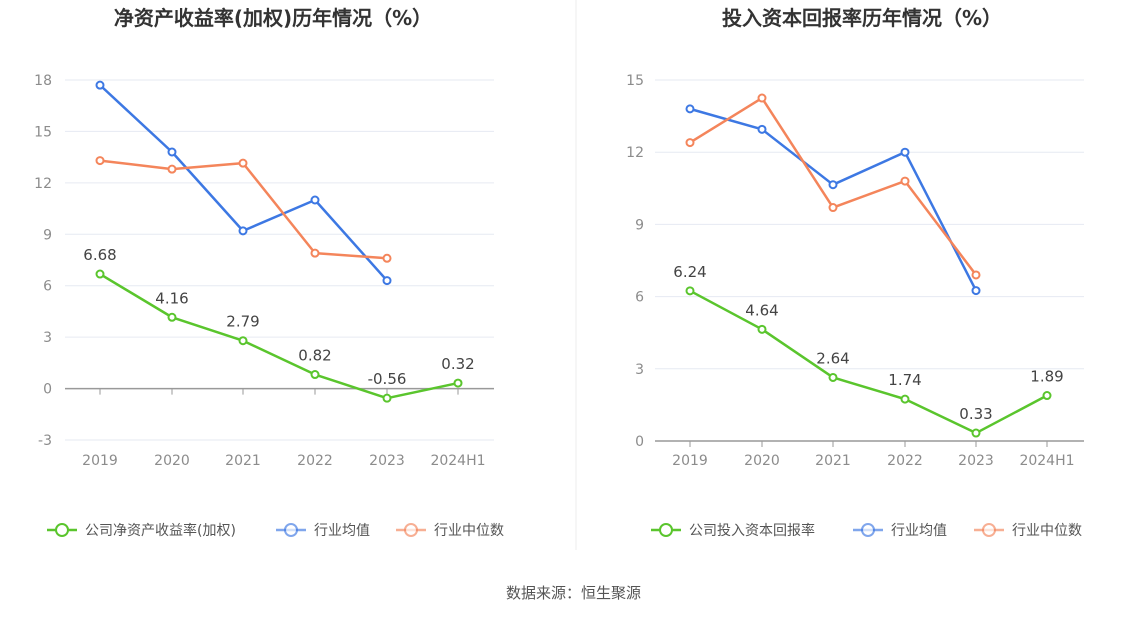  I want to click on y-tick-label: -3, so click(45, 441).